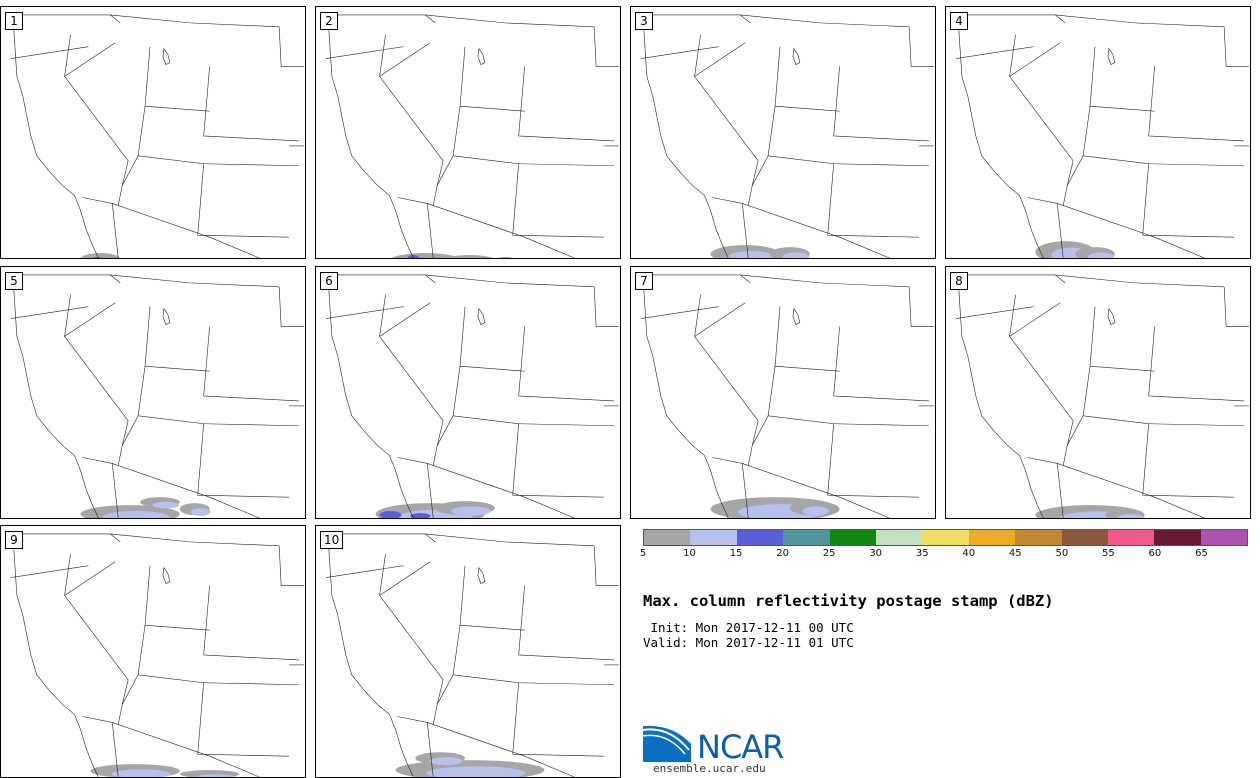  I want to click on init-time: Init: Mon 2017-12-11 00 UTC, so click(748, 627).